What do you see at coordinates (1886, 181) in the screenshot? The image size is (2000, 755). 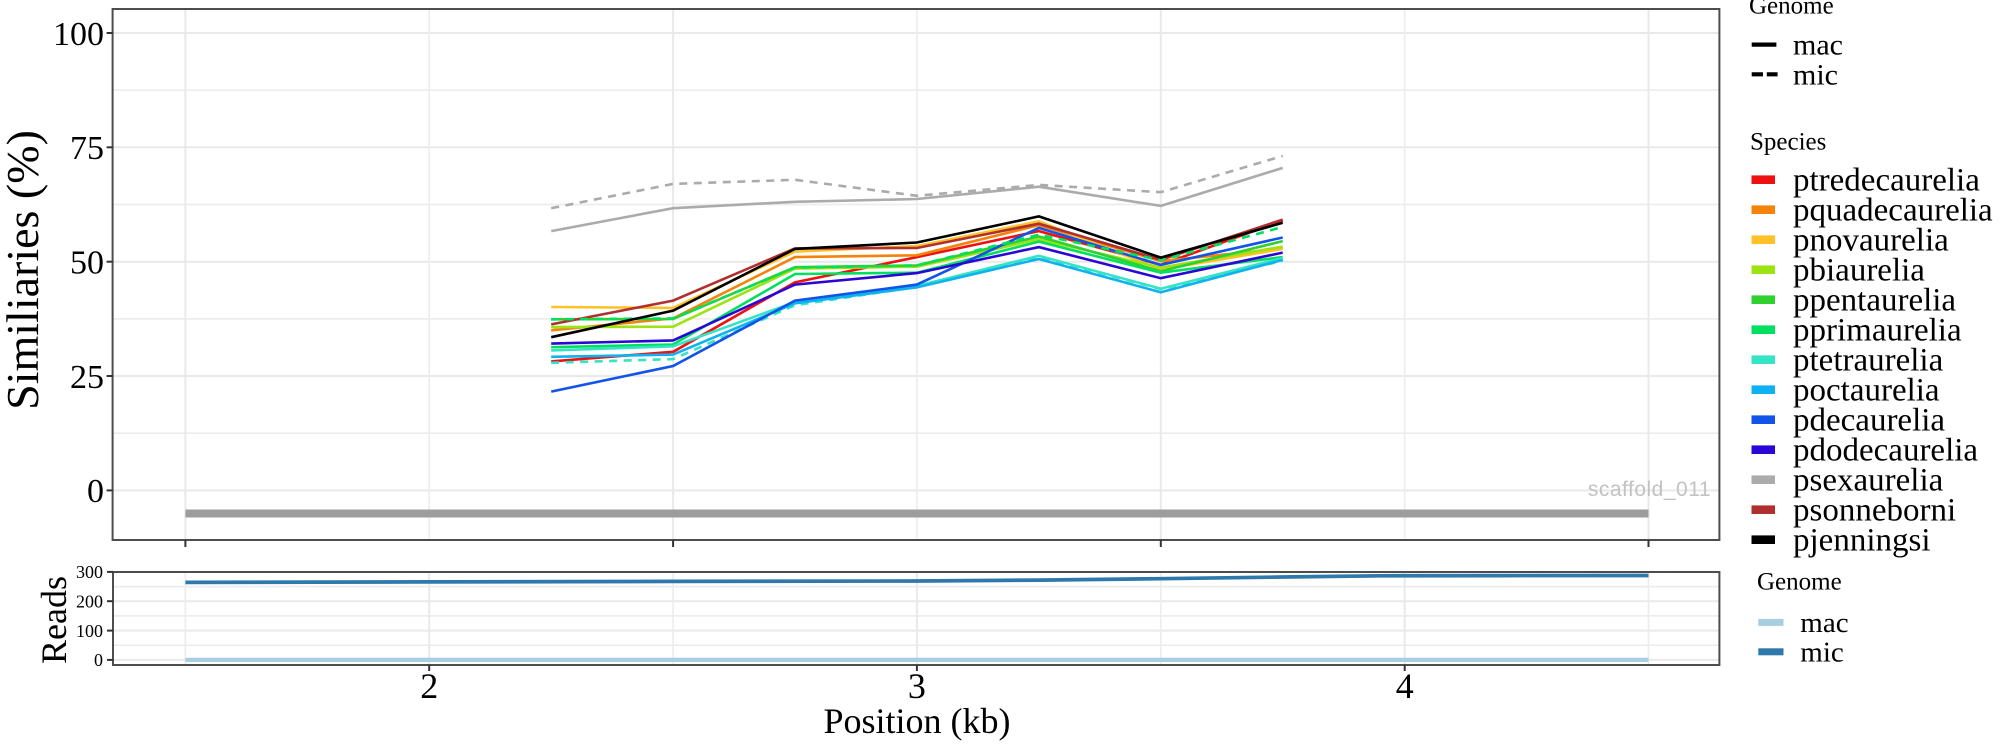 I see `svg-text: ptredecaurelia` at bounding box center [1886, 181].